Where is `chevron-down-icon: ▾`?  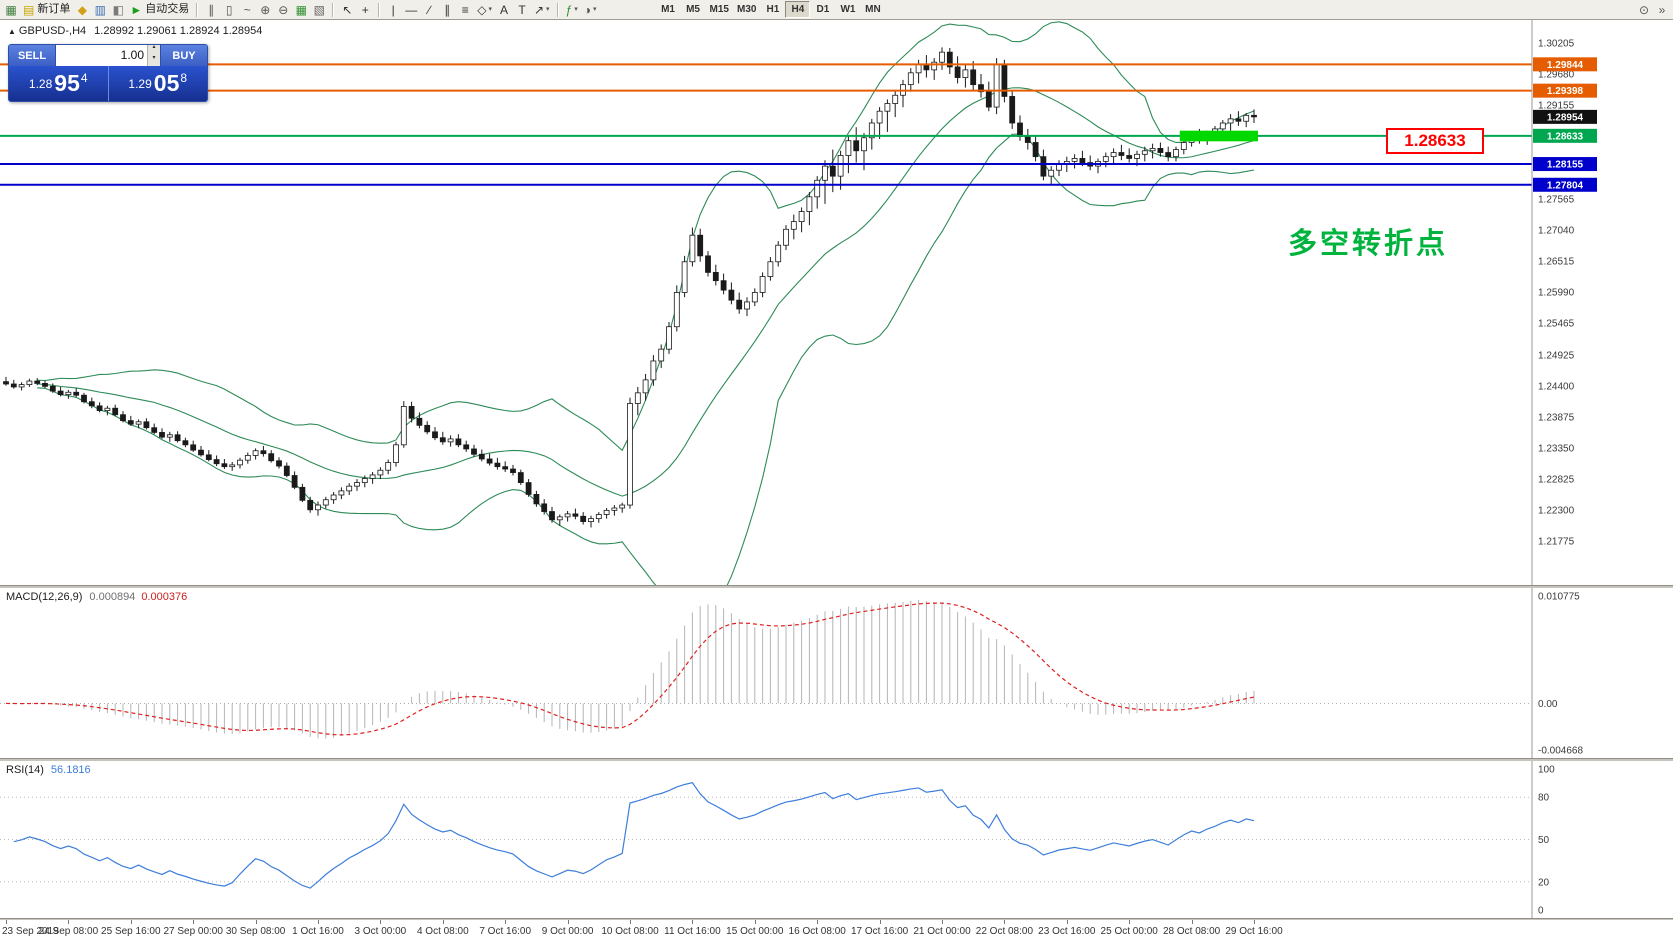 chevron-down-icon: ▾ is located at coordinates (490, 9).